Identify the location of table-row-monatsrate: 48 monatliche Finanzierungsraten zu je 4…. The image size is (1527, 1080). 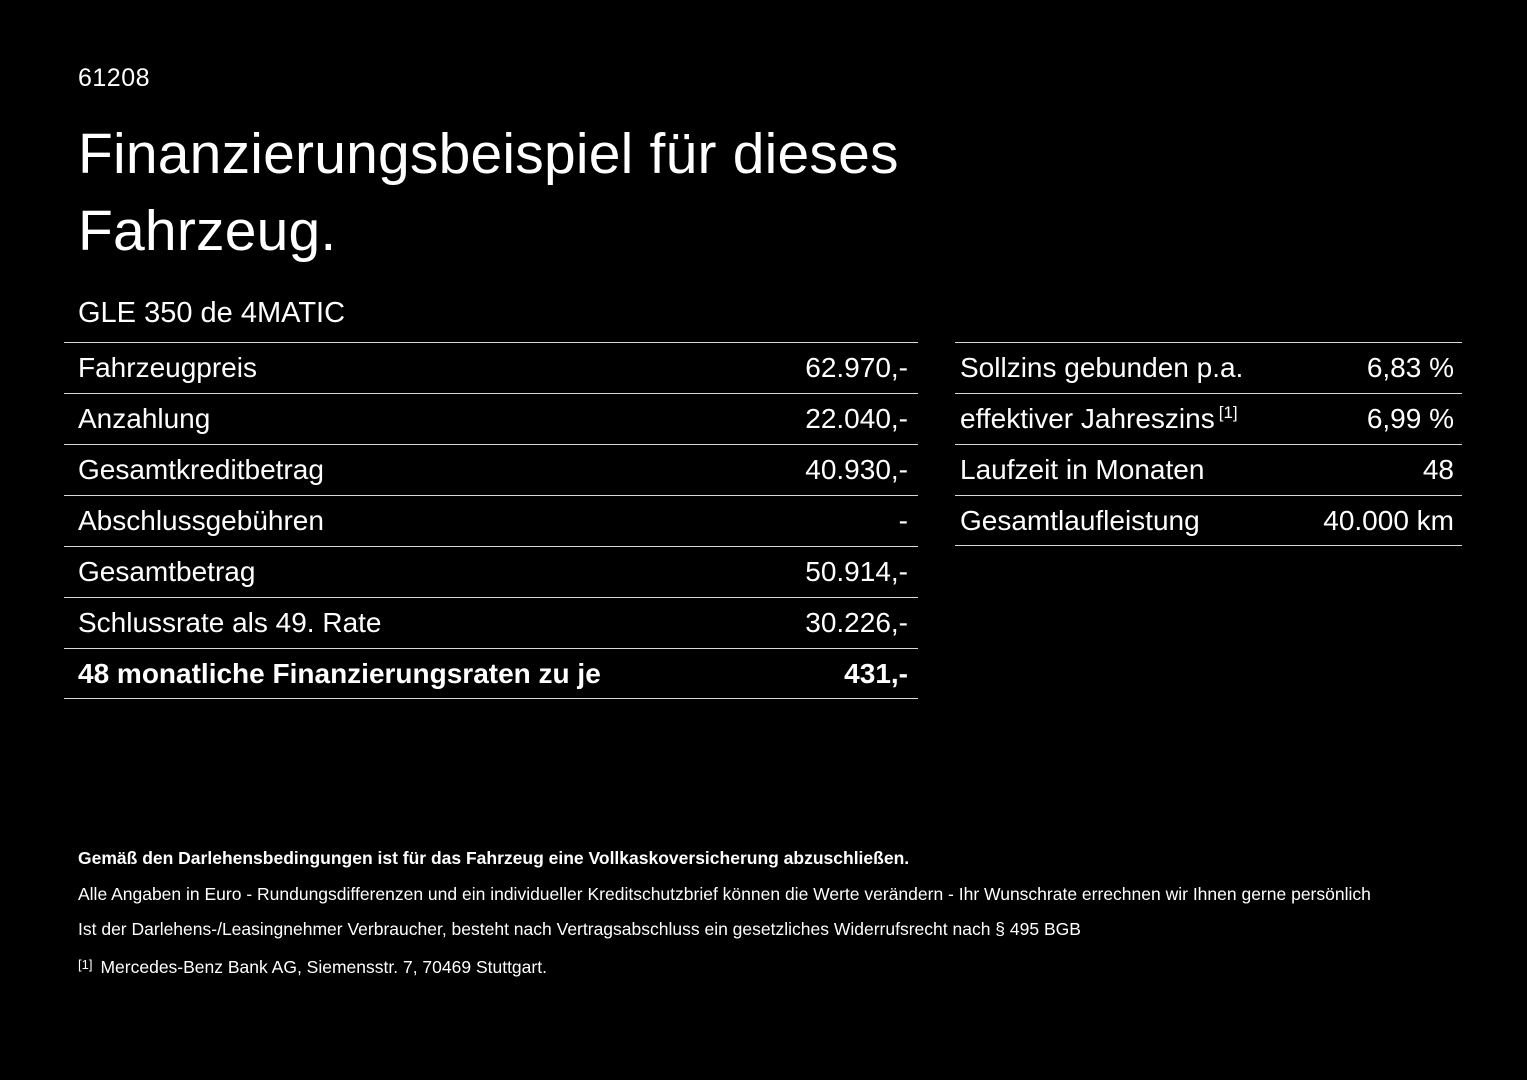
(491, 673).